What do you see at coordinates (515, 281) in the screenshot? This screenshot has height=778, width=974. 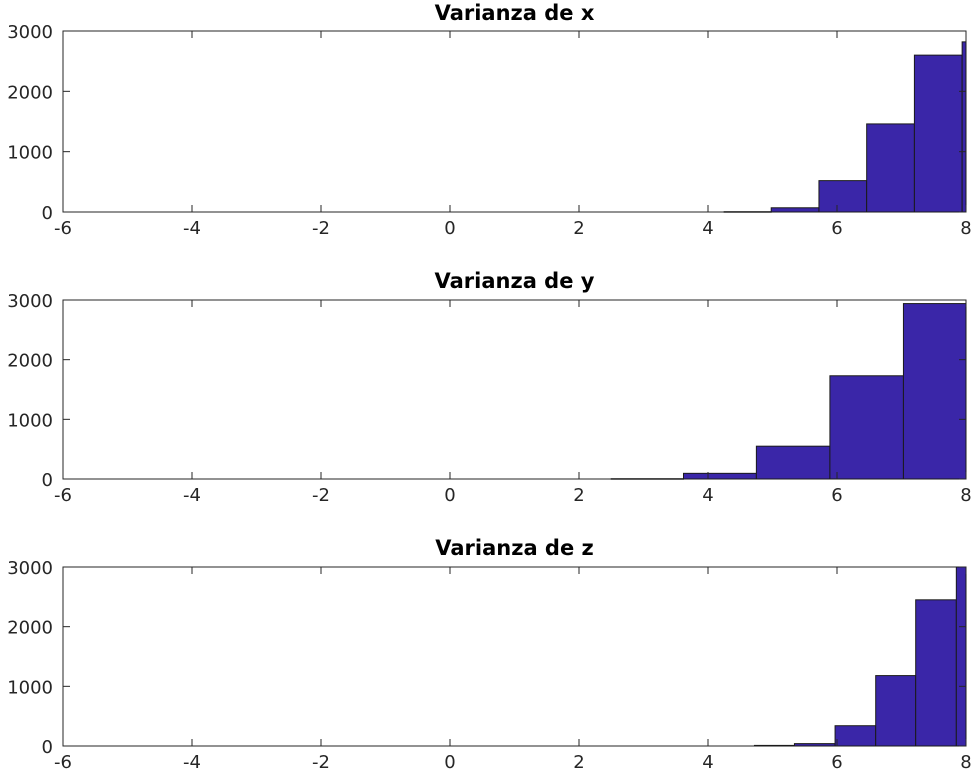 I see `plot-title: Varianza de y` at bounding box center [515, 281].